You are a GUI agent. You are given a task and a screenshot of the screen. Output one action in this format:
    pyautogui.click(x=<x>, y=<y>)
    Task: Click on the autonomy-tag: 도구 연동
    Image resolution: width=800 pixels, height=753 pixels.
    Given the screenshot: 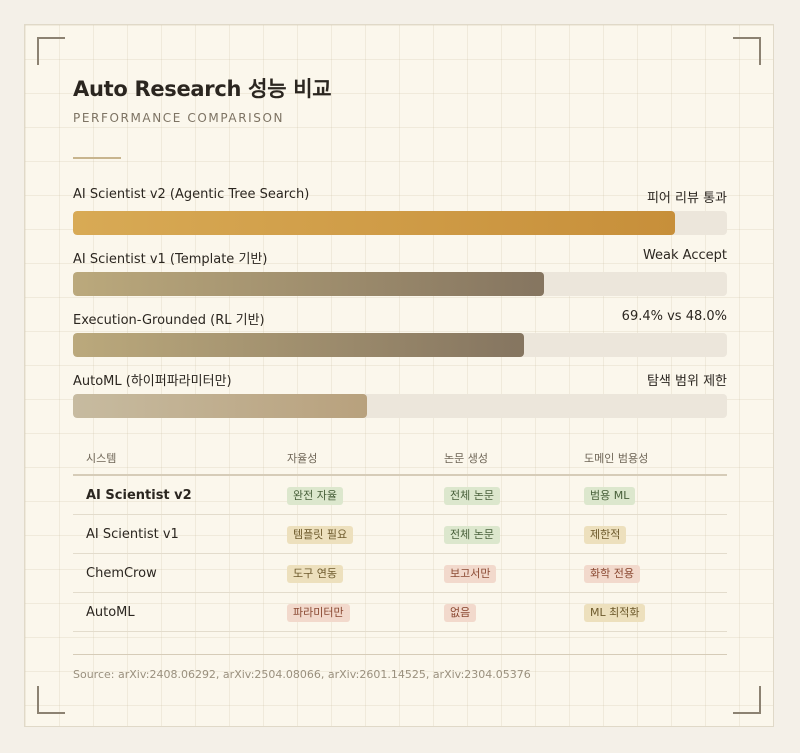 What is the action you would take?
    pyautogui.click(x=315, y=574)
    